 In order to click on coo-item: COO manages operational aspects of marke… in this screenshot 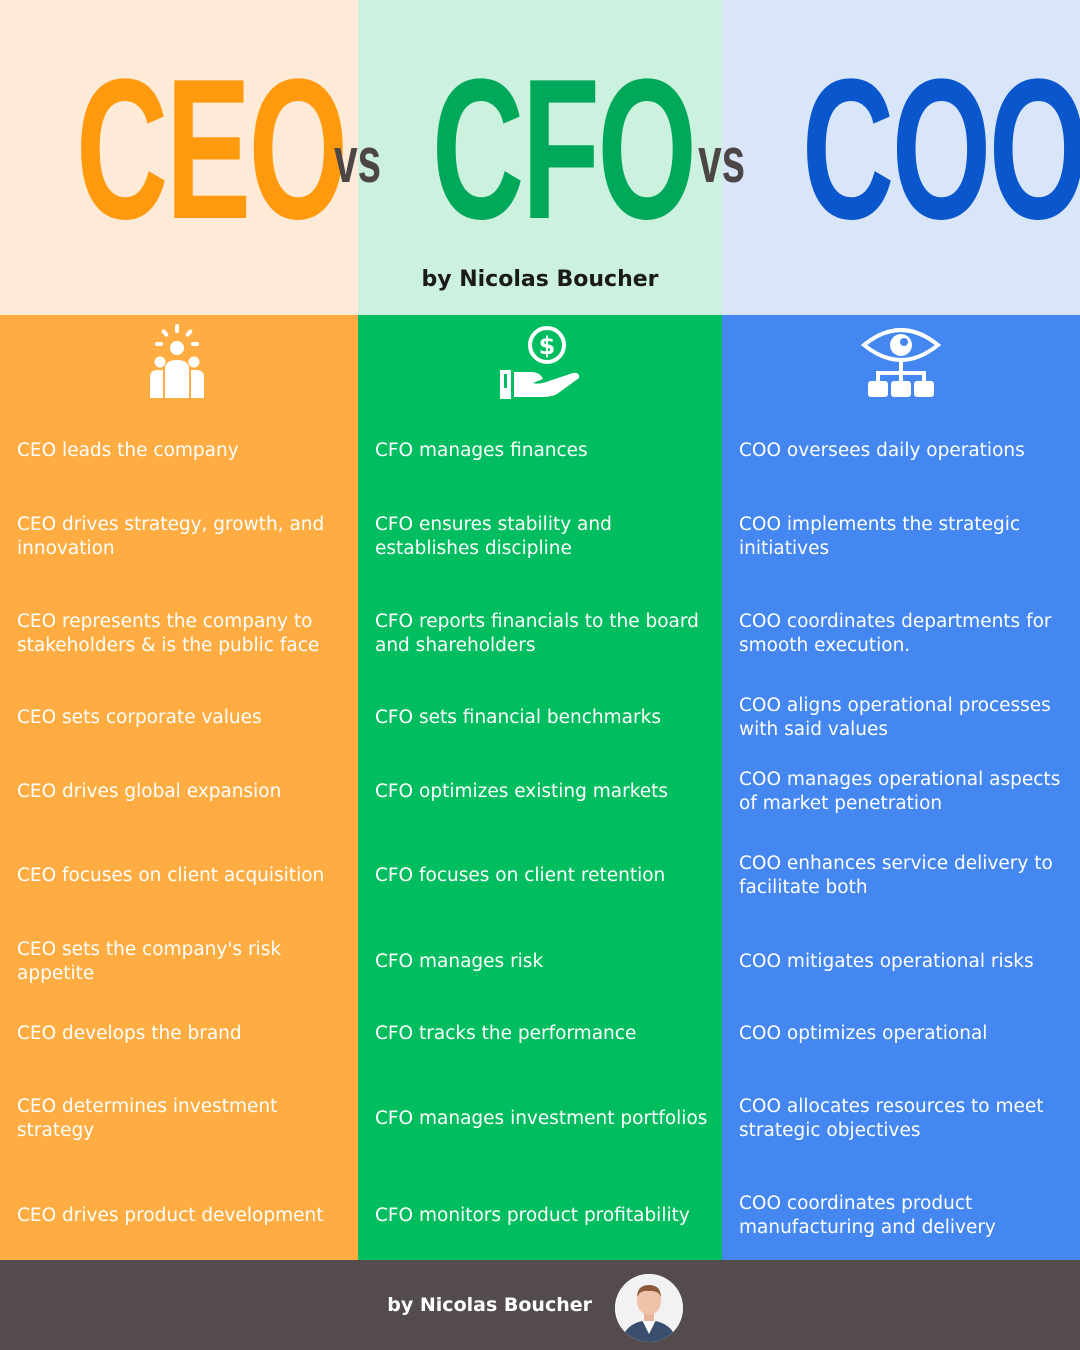, I will do `click(900, 791)`.